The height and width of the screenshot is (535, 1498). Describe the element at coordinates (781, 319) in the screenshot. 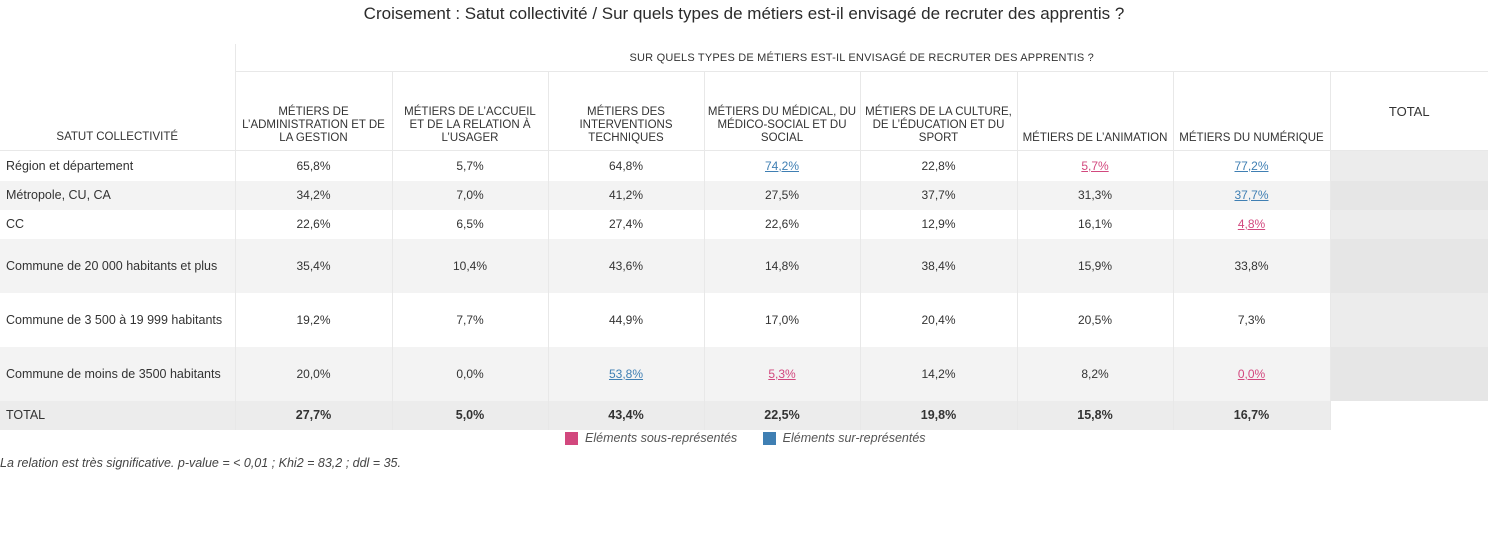

I see `table-cell: 17,0%` at that location.